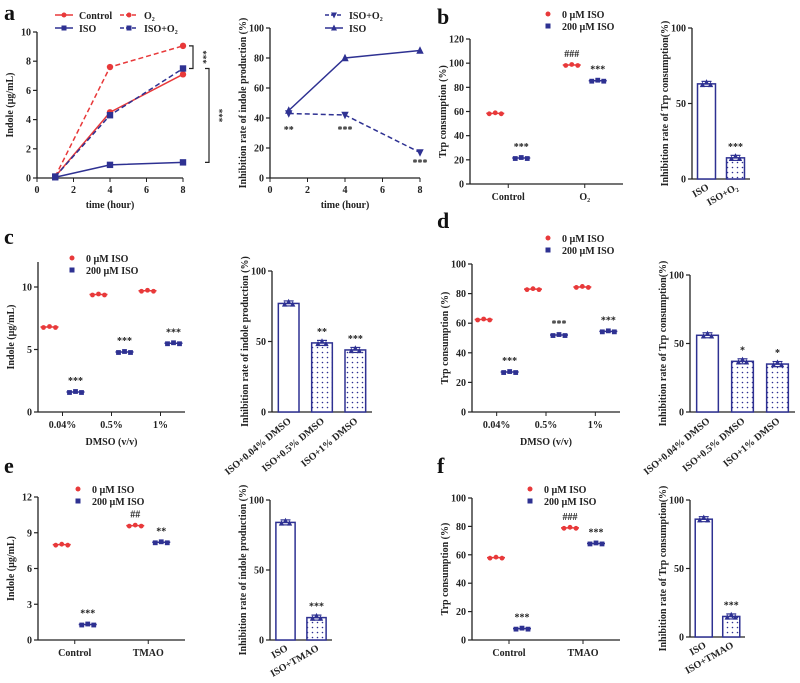 This screenshot has height=683, width=800. I want to click on significance-label: **, so click(161, 531).